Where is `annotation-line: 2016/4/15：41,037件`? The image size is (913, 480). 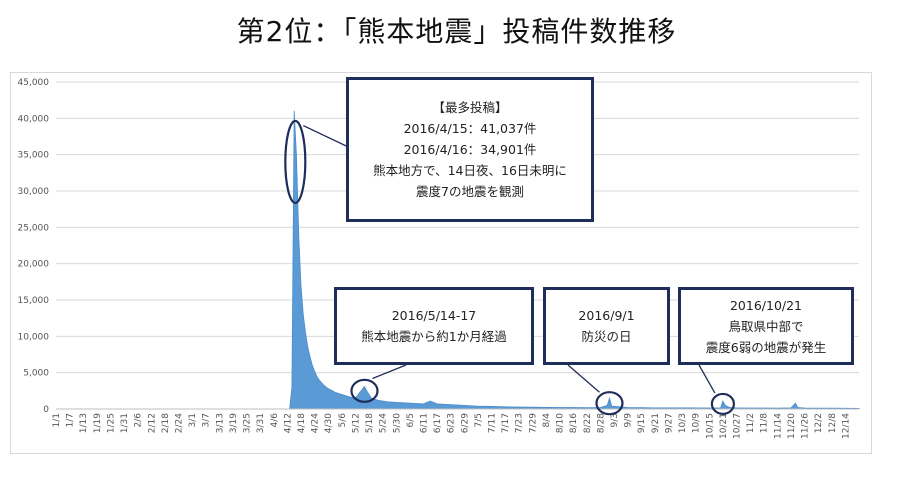
annotation-line: 2016/4/15：41,037件 is located at coordinates (470, 128).